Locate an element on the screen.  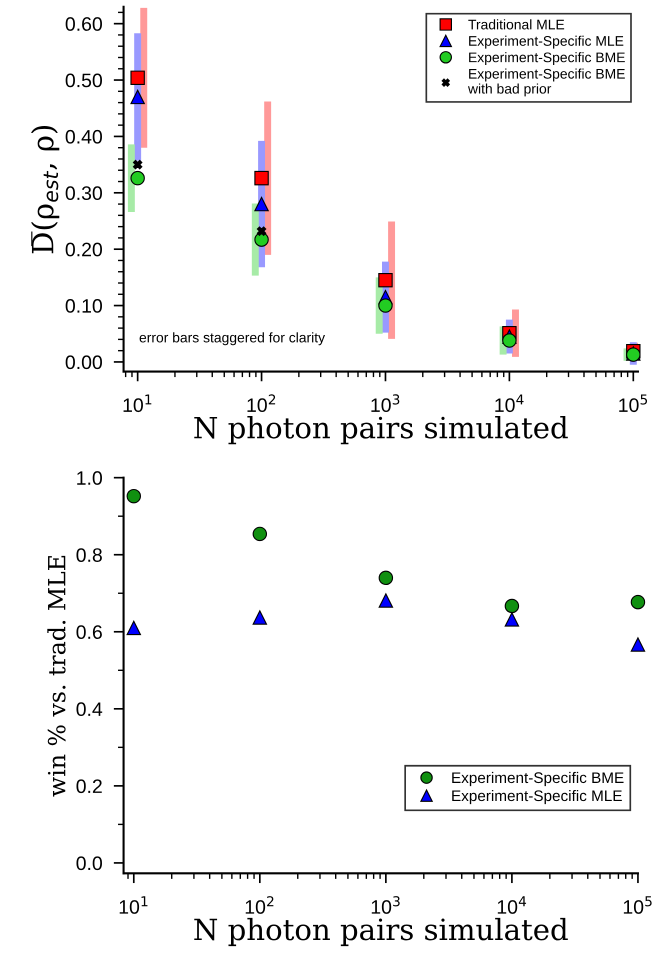
y-tick-label: 0.10 is located at coordinates (84, 306).